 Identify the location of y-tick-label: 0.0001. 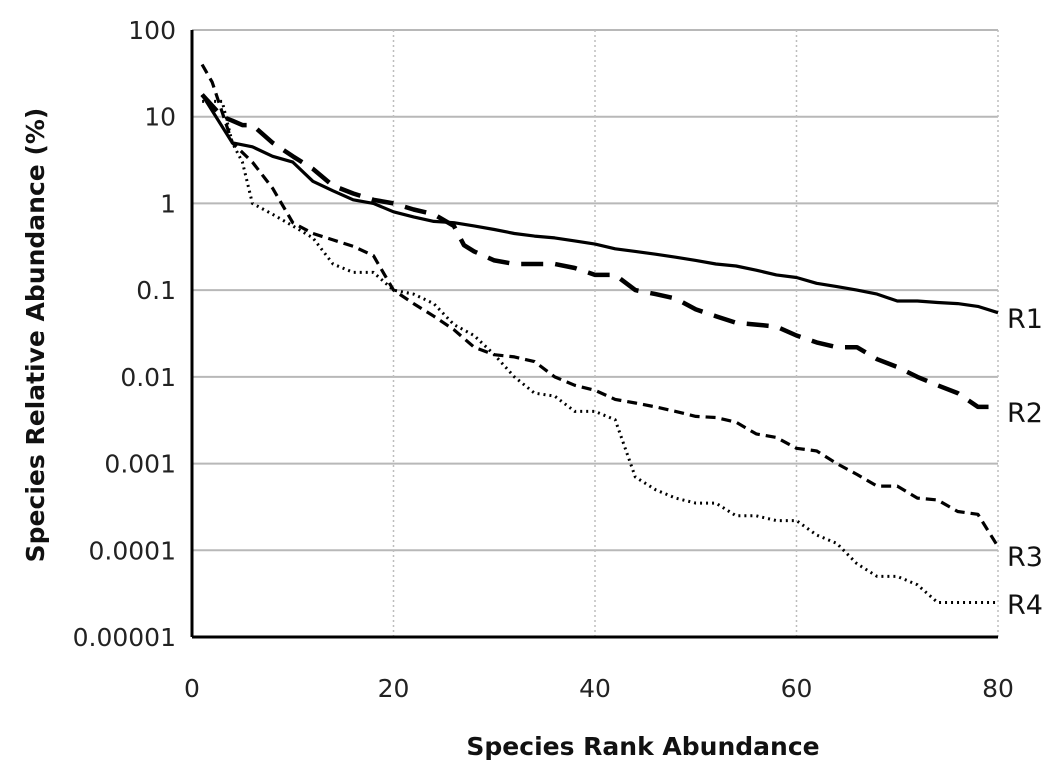
(132, 550).